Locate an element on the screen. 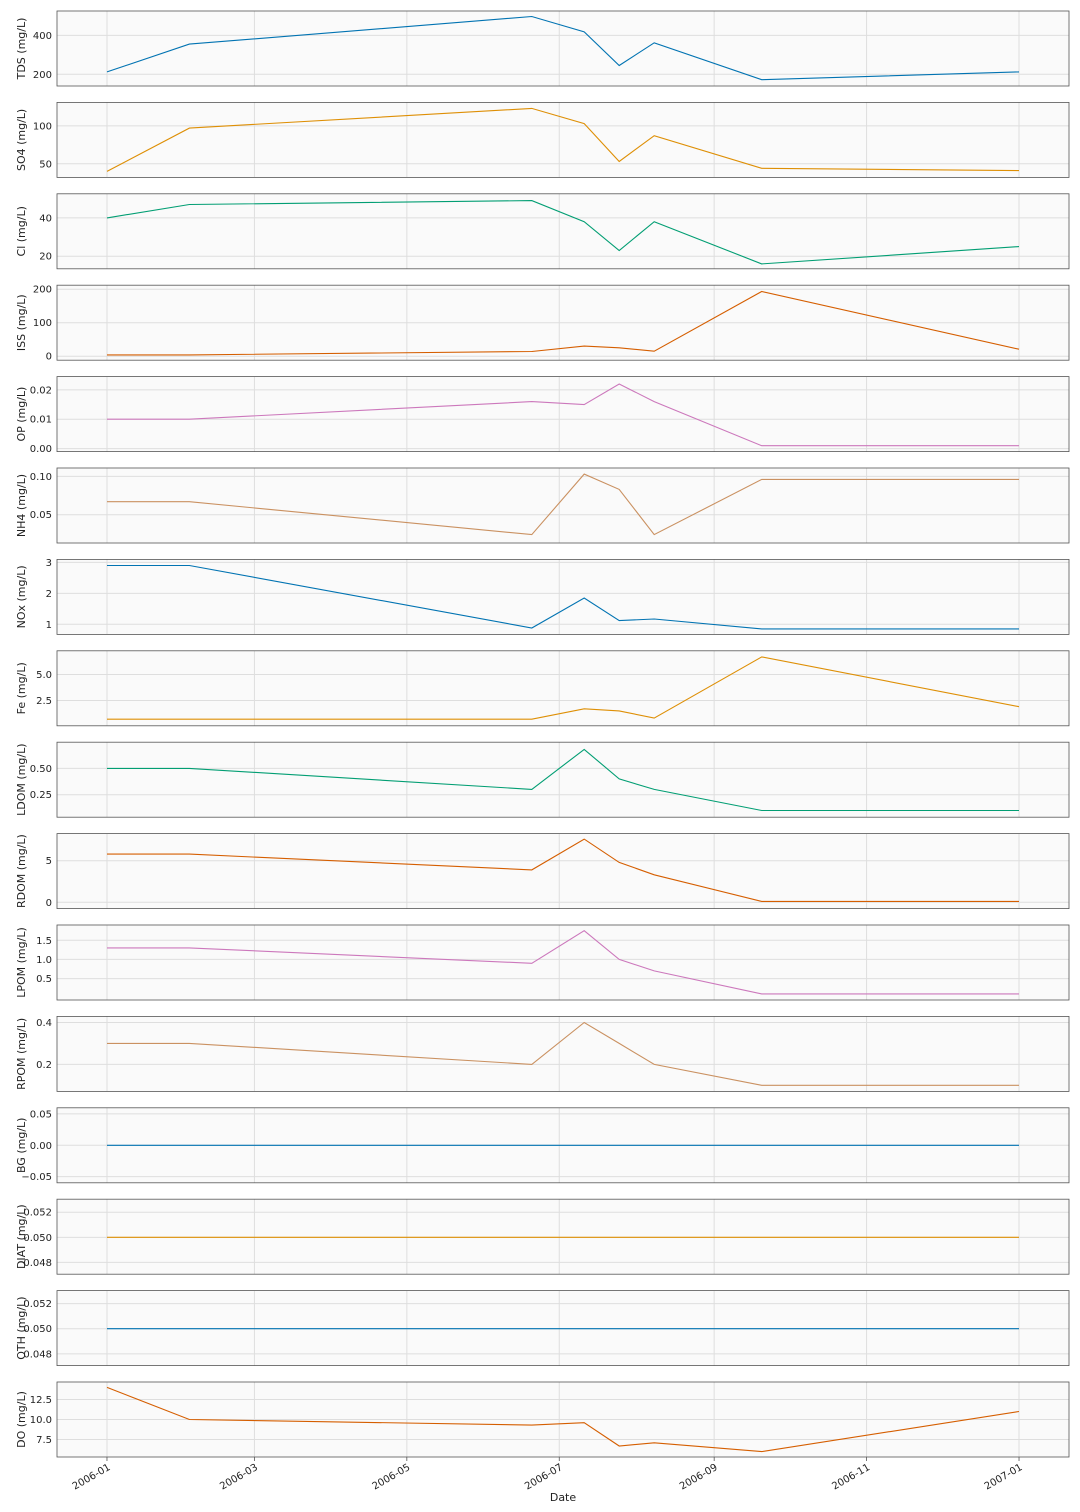 The image size is (1080, 1512). y-tick-label: 2 is located at coordinates (49, 594).